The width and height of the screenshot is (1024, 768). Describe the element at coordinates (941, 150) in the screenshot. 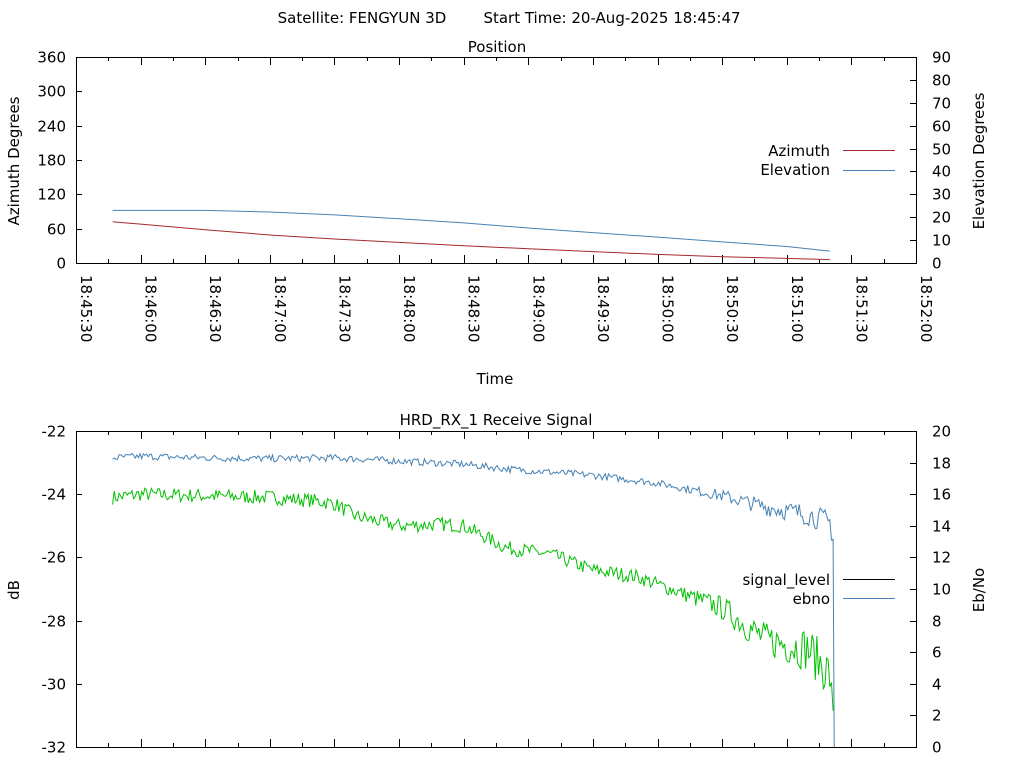

I see `y2-tick-label: 50` at that location.